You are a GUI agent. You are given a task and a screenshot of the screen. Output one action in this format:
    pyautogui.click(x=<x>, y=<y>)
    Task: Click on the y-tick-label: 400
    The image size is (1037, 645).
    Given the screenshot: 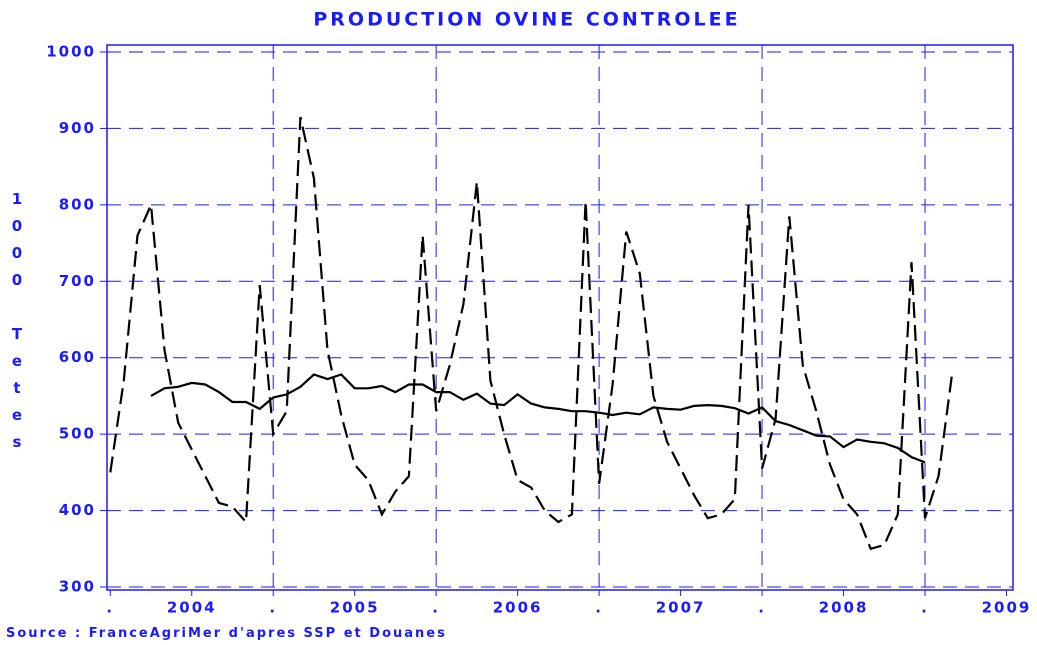 What is the action you would take?
    pyautogui.click(x=77, y=510)
    